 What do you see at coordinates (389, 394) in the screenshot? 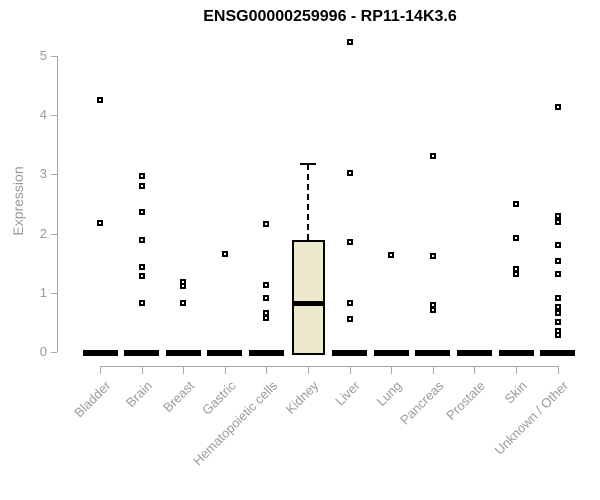
I see `x-tick-label: Lung` at bounding box center [389, 394].